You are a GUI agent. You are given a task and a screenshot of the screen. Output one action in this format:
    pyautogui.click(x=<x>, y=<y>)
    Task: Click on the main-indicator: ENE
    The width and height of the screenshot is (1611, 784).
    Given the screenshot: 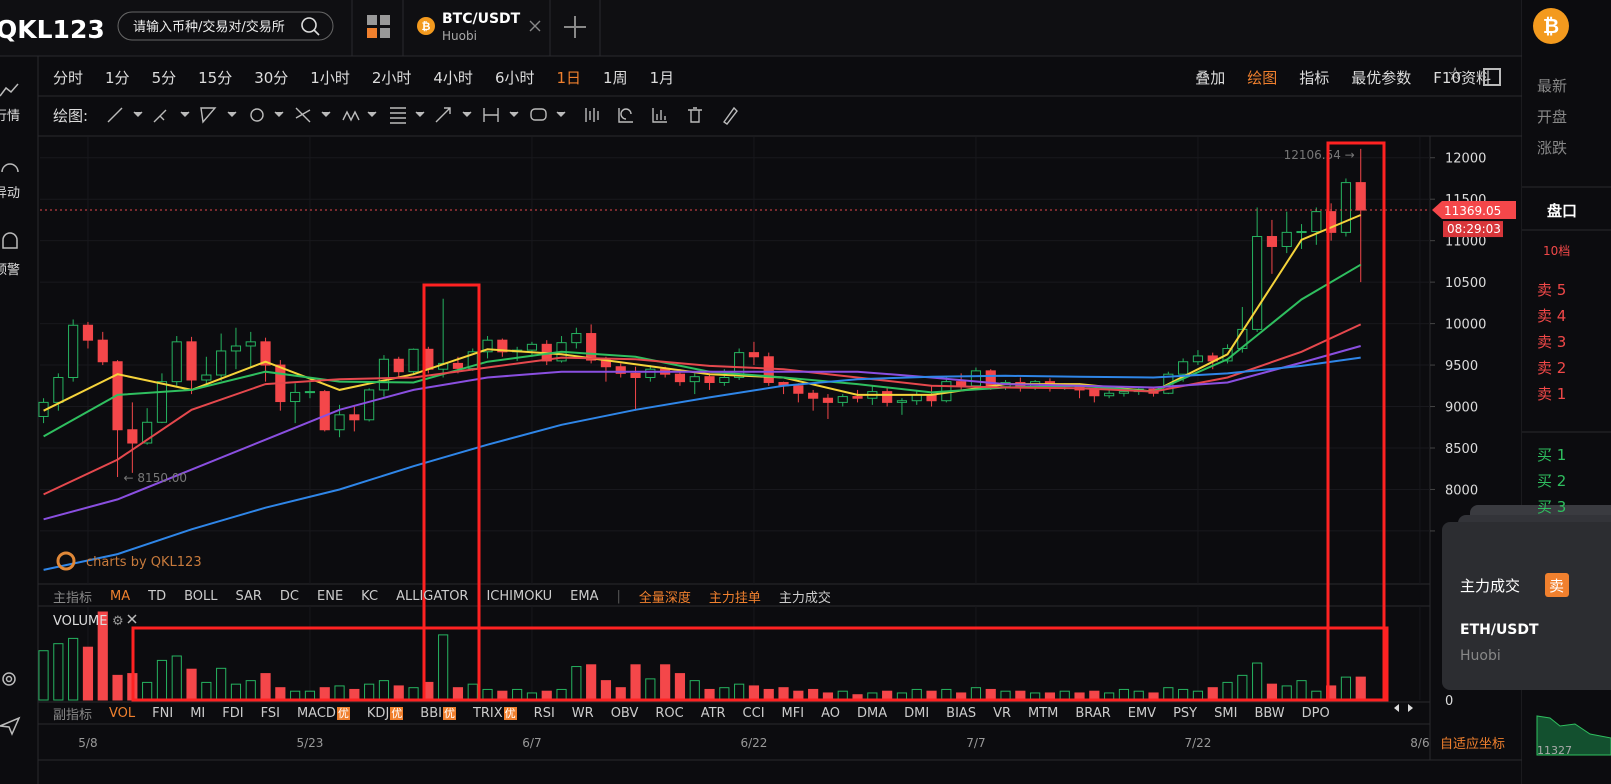 What is the action you would take?
    pyautogui.click(x=330, y=596)
    